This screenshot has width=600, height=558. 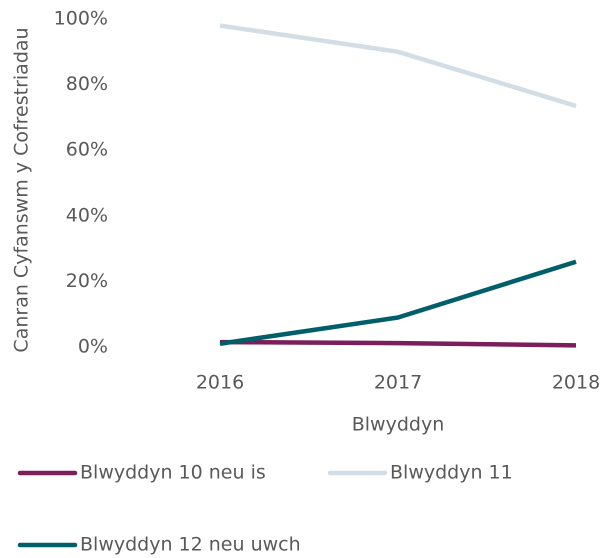 I want to click on y-tick-label: 20%, so click(x=87, y=281).